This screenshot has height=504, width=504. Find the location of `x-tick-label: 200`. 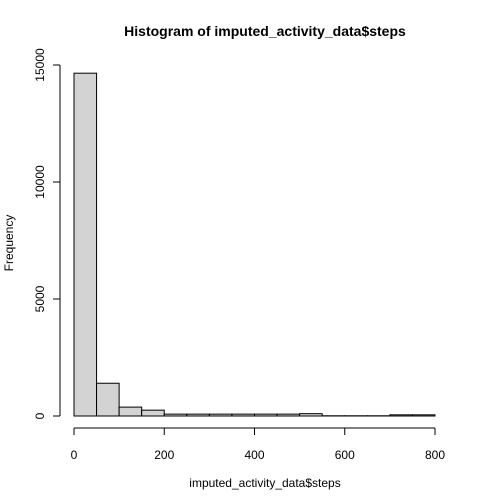

x-tick-label: 200 is located at coordinates (164, 455).